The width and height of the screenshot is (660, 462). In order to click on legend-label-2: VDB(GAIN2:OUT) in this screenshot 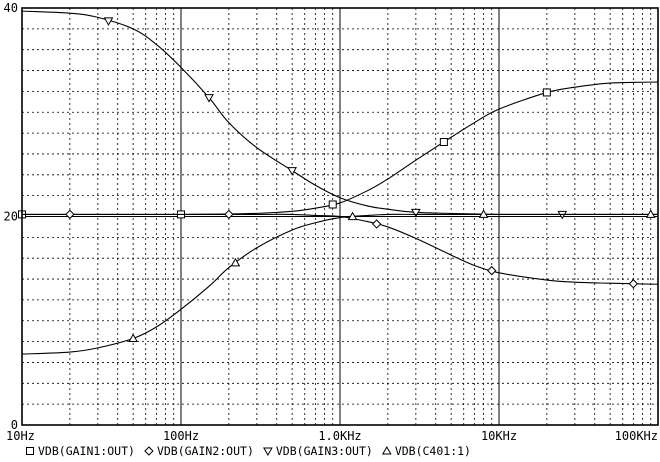, I will do `click(205, 451)`.